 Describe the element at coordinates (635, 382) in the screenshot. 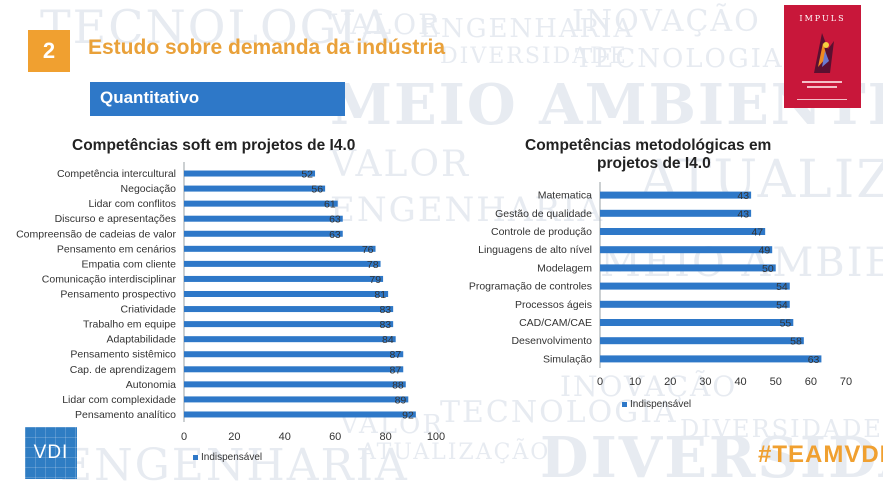

I see `tick-label: 10` at that location.